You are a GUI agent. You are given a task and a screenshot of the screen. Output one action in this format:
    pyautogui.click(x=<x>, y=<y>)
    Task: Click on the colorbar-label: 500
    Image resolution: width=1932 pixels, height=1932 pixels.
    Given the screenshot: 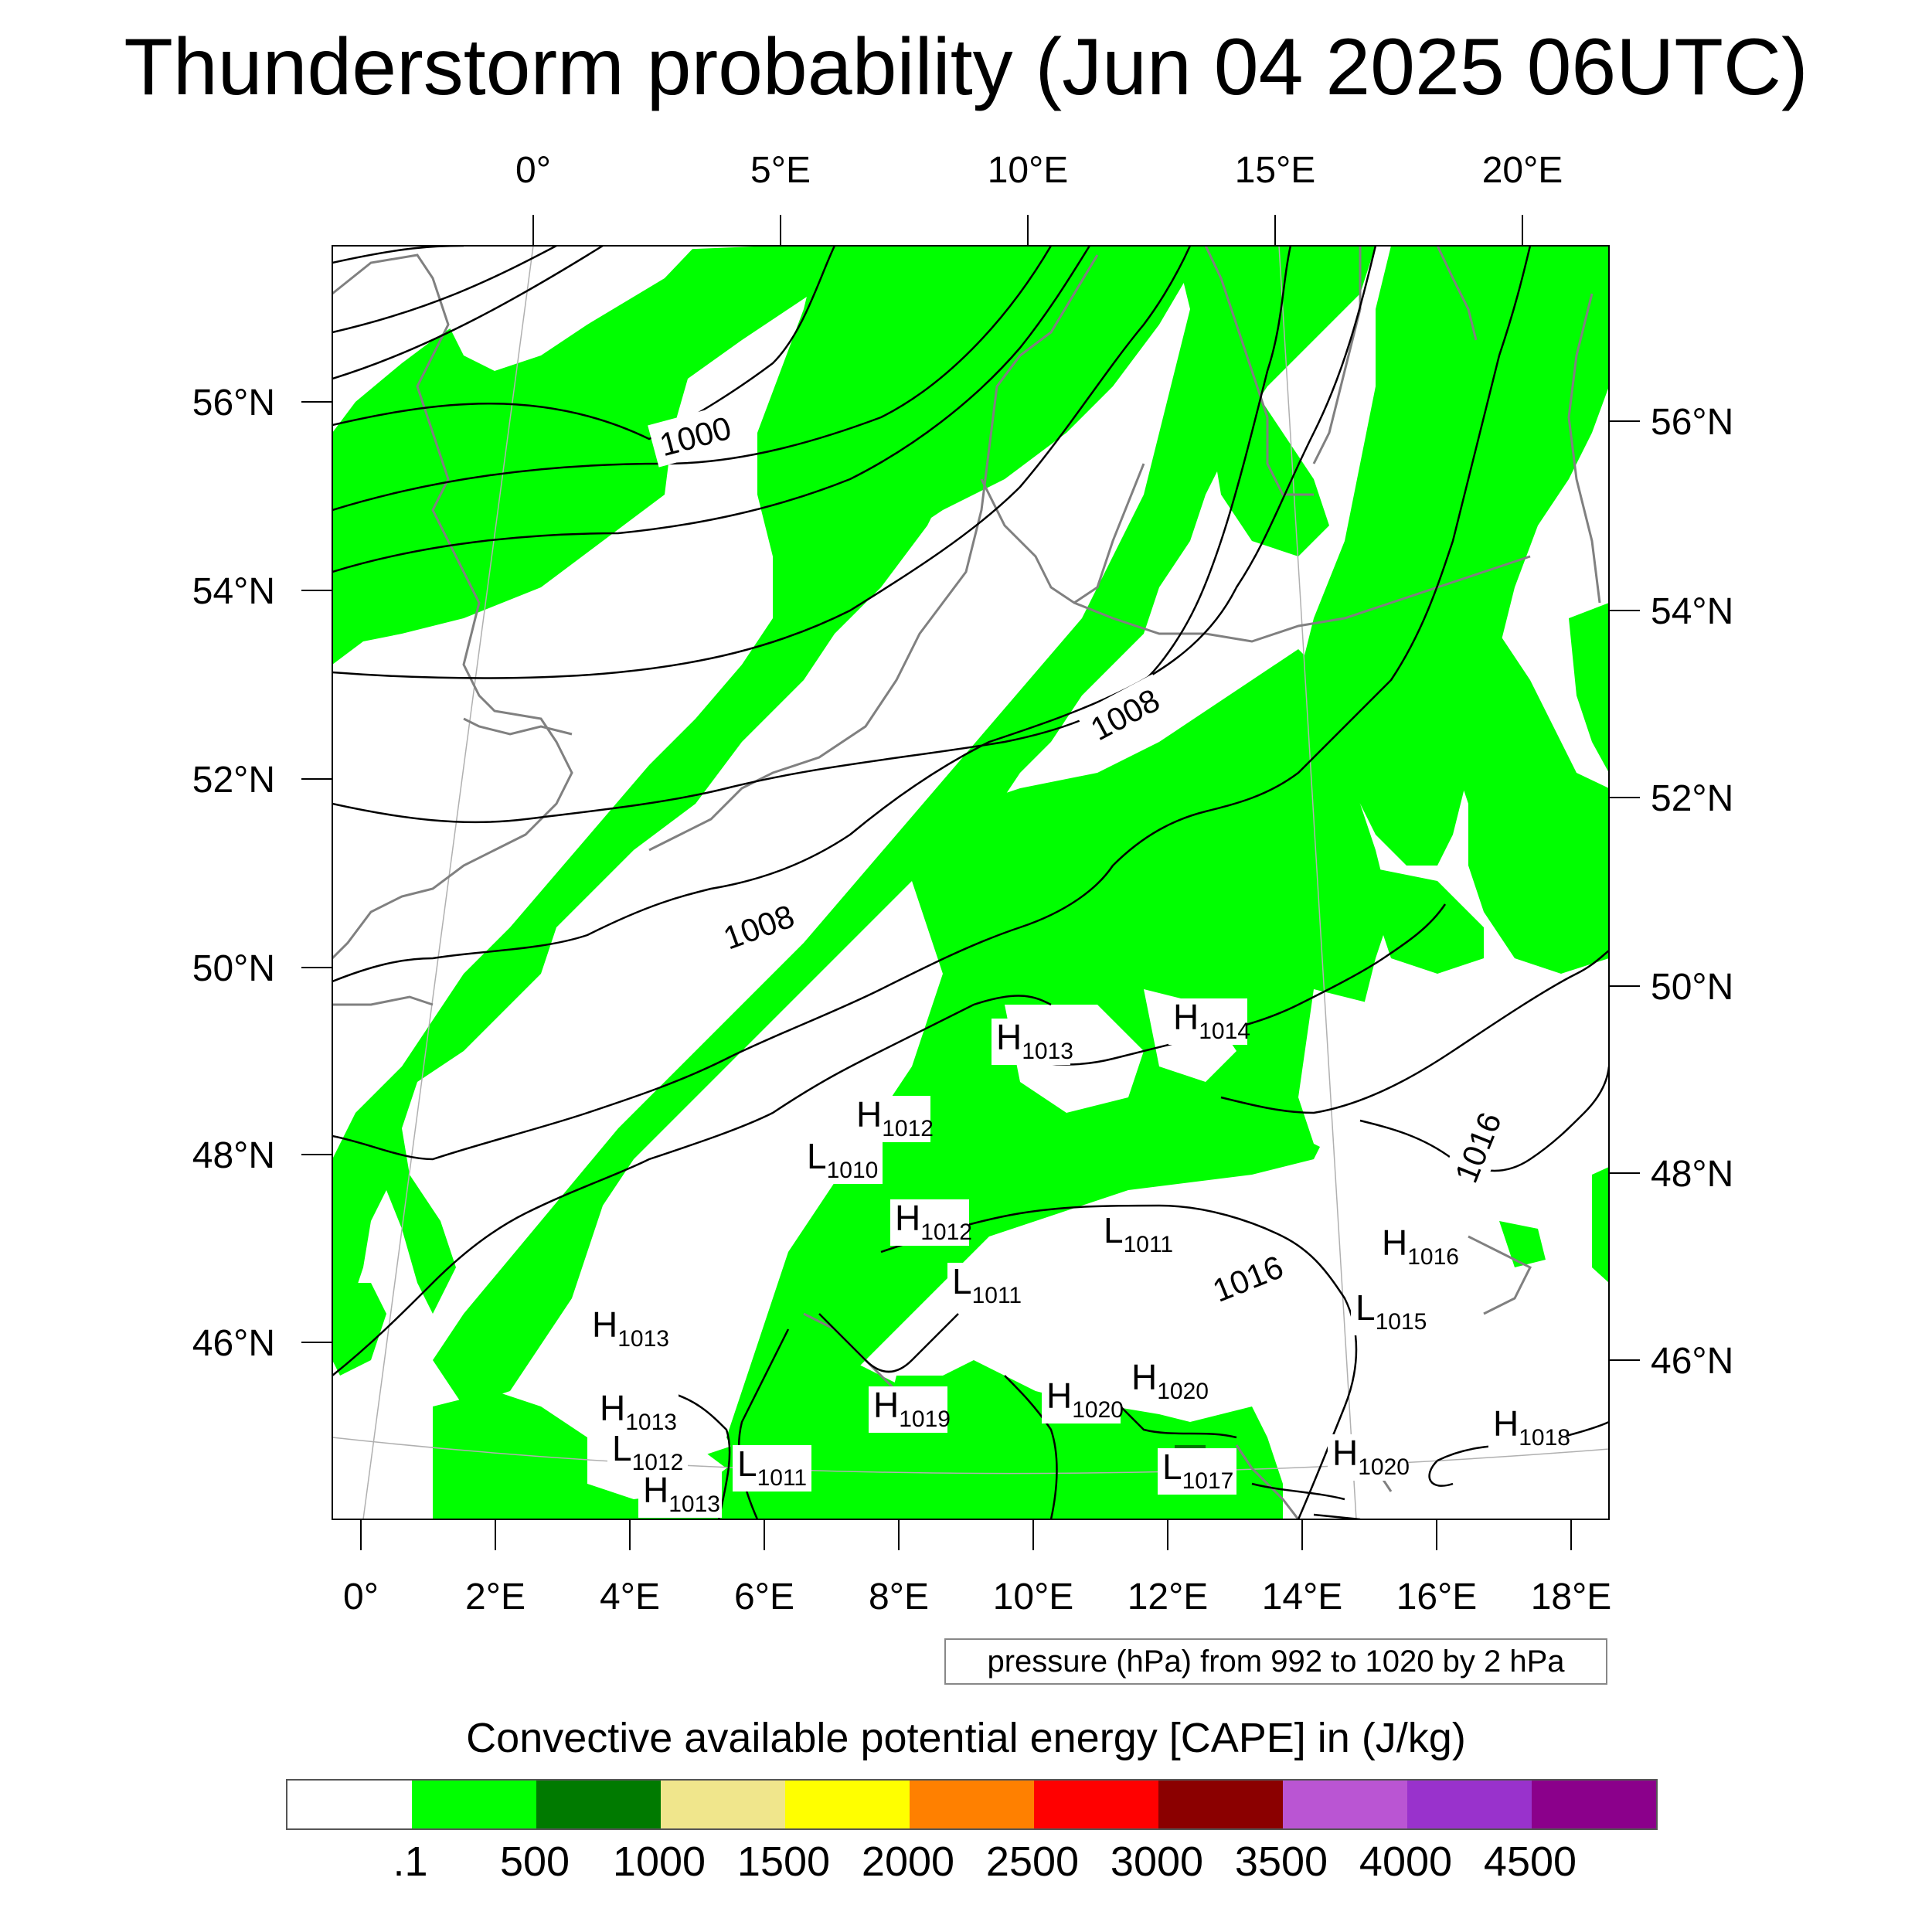 What is the action you would take?
    pyautogui.click(x=535, y=1862)
    